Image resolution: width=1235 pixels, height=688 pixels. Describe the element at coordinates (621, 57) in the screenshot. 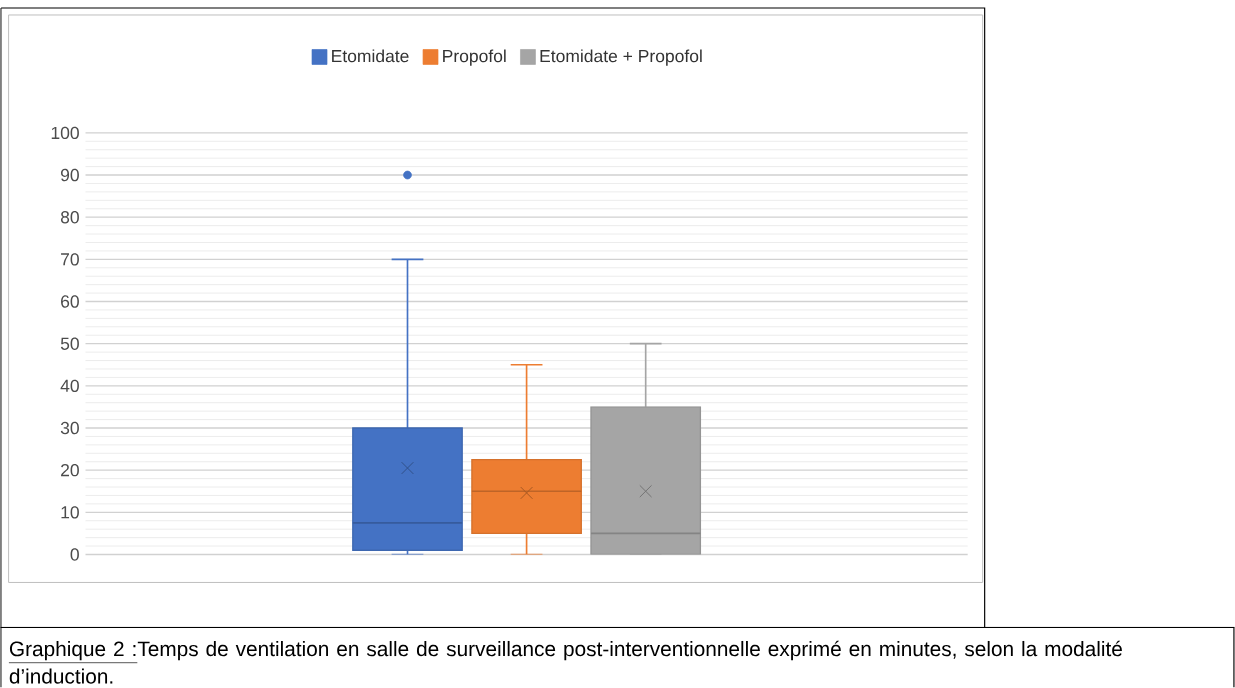

I see `legend-label: Etomidate + Propofol` at that location.